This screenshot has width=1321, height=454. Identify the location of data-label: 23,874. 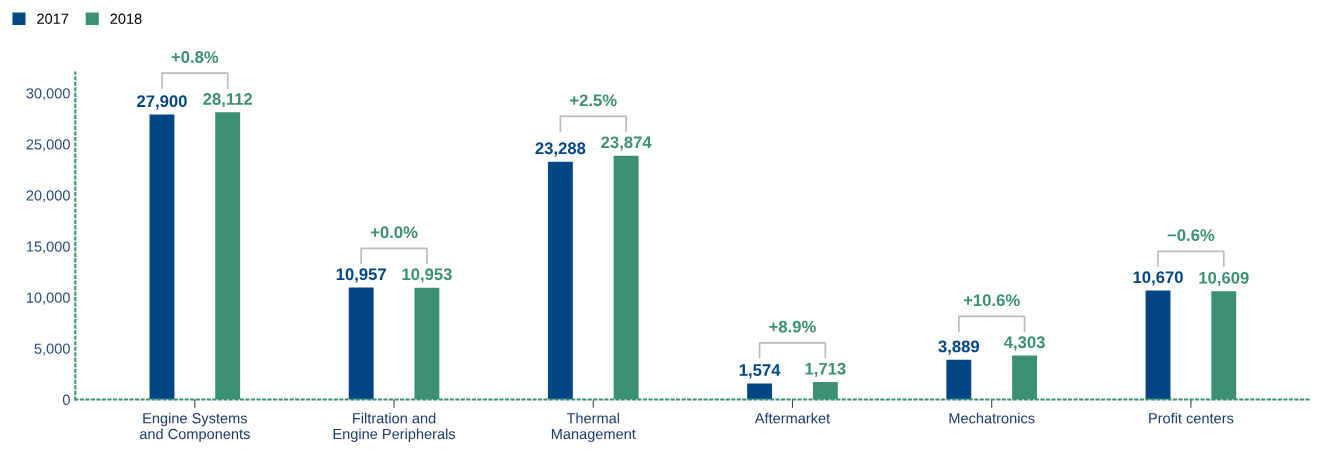
(626, 143).